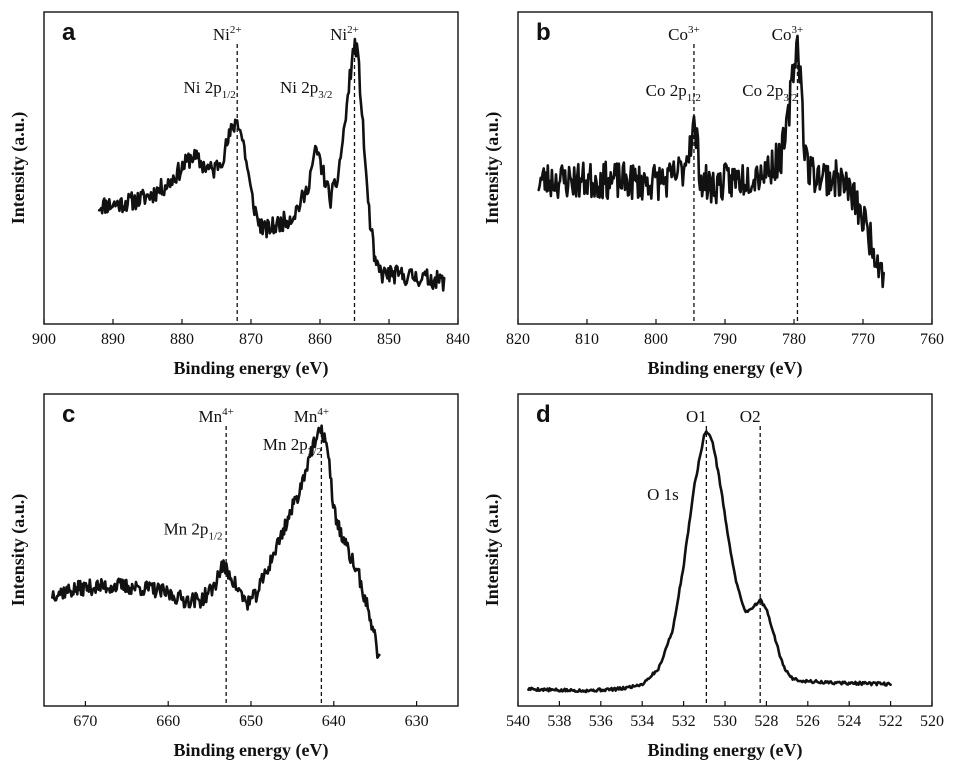  I want to click on x-tick-label: 790, so click(725, 339).